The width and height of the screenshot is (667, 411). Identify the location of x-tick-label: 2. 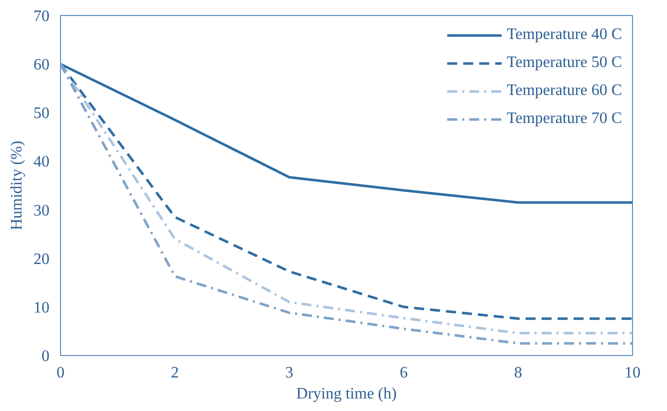
(174, 373).